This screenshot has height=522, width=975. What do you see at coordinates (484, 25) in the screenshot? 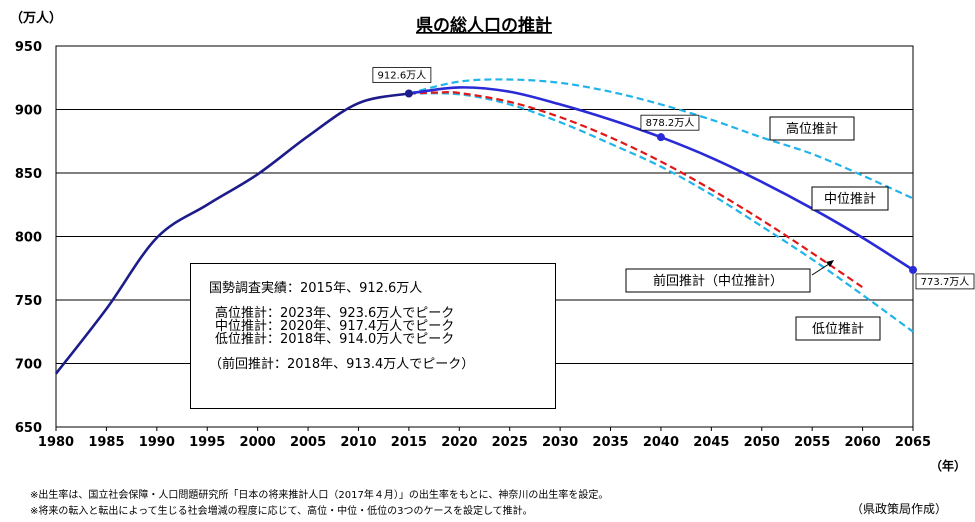
I see `chart-title: 県の総人口の推計` at bounding box center [484, 25].